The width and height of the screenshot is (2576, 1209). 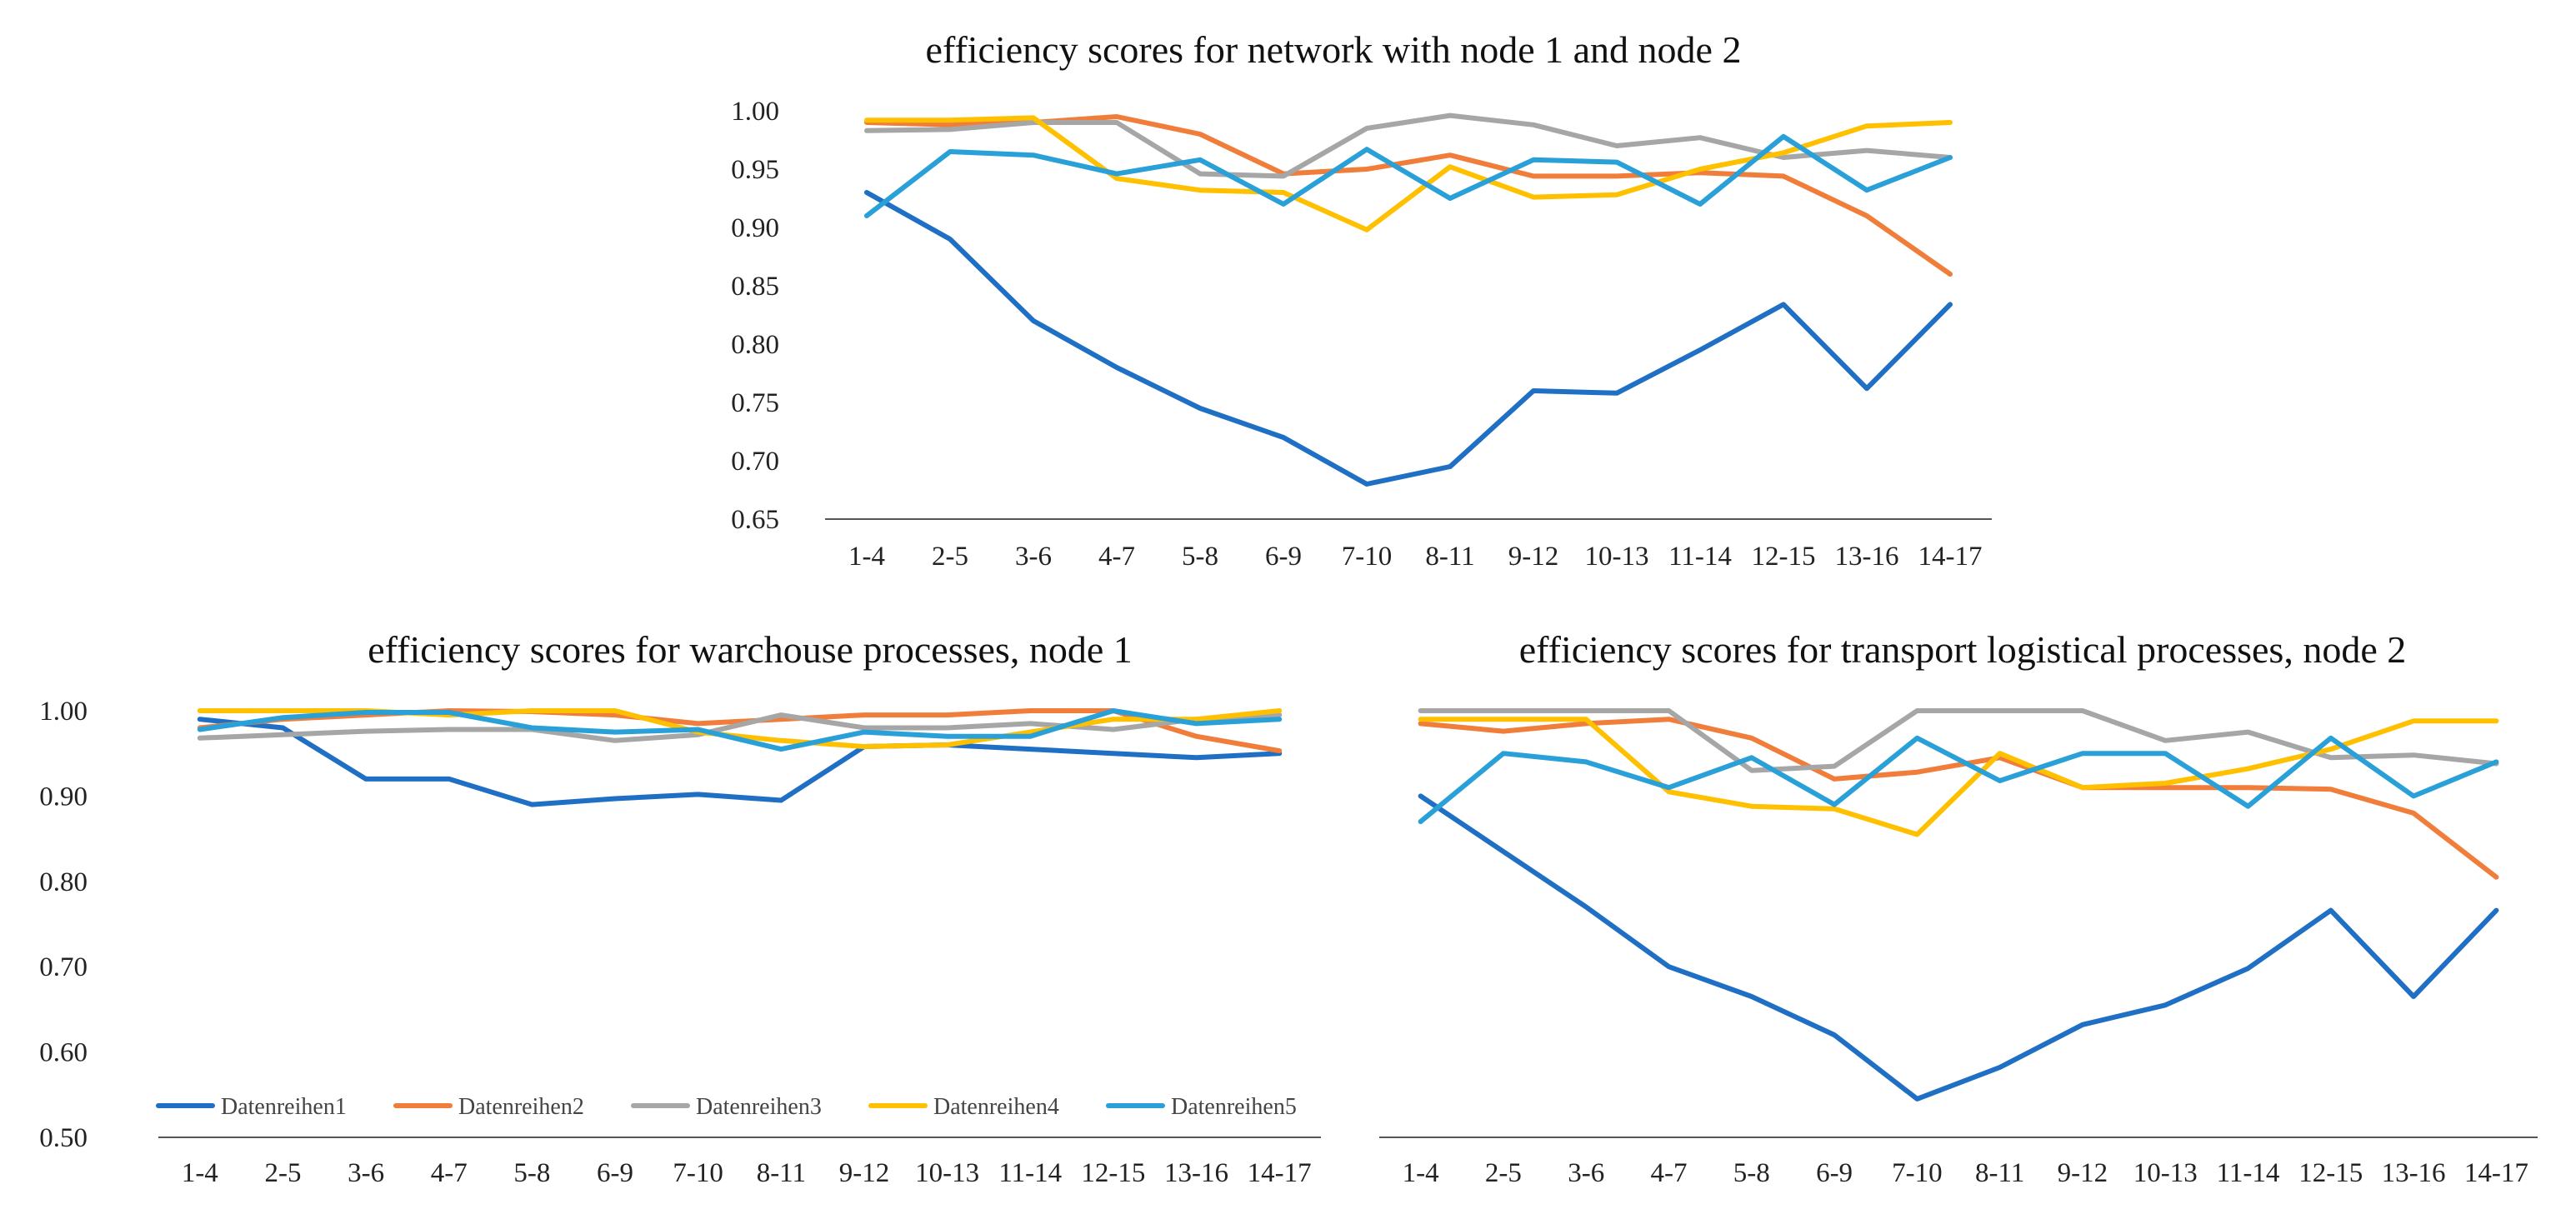 I want to click on chart-warehouse-x-tick-label: 14-17, so click(x=1280, y=1173).